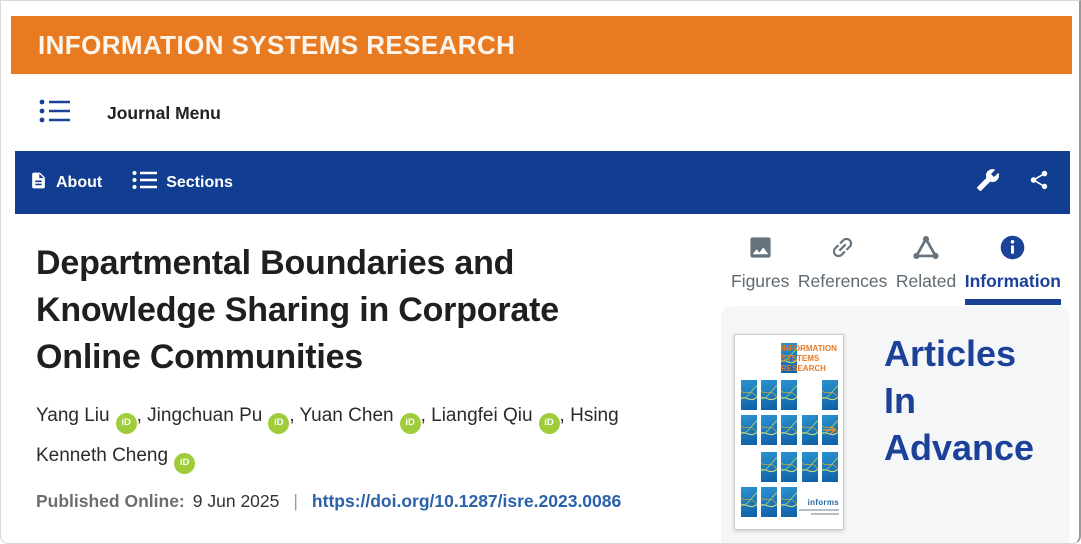  Describe the element at coordinates (819, 506) in the screenshot. I see `informs-logo: informs` at that location.